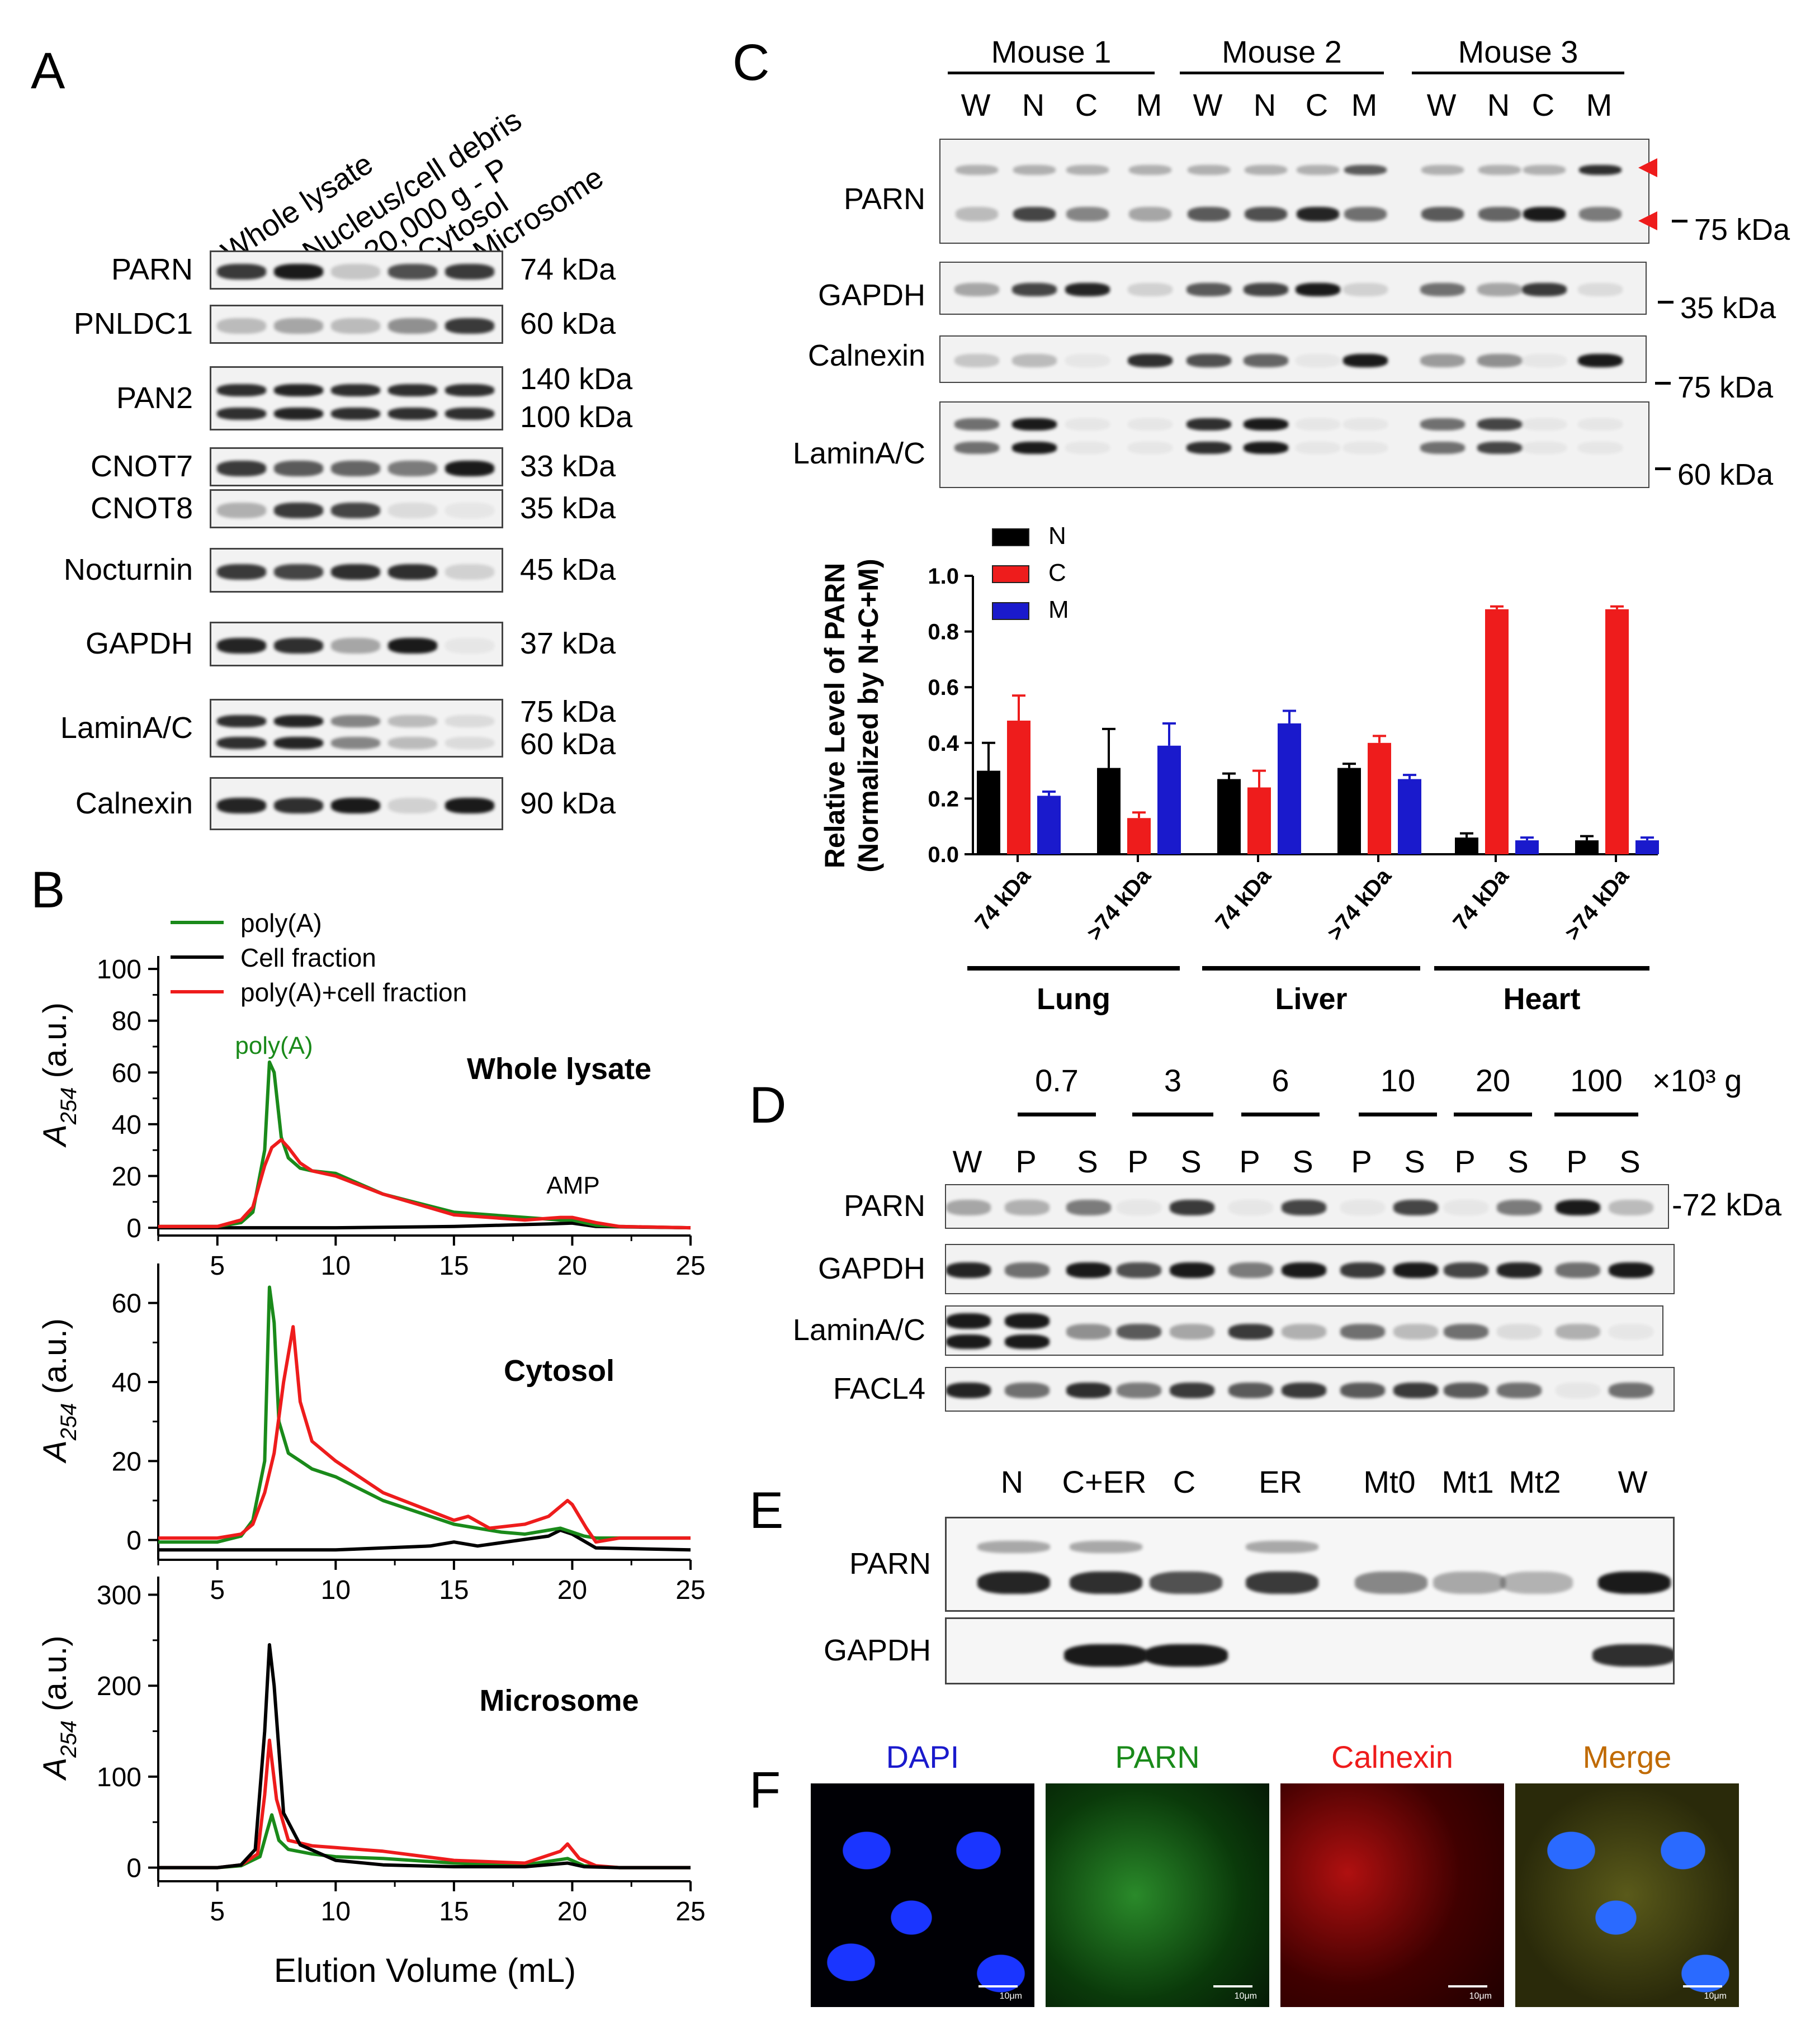 The height and width of the screenshot is (2035, 1820). What do you see at coordinates (126, 1383) in the screenshot?
I see `y-tick-label: 40` at bounding box center [126, 1383].